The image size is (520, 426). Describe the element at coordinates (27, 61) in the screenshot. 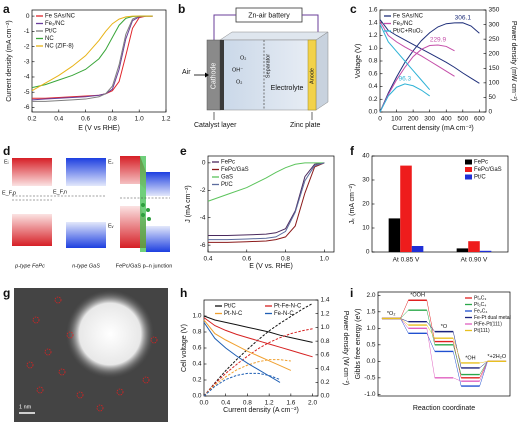

I see `y-tick-label: -3` at that location.